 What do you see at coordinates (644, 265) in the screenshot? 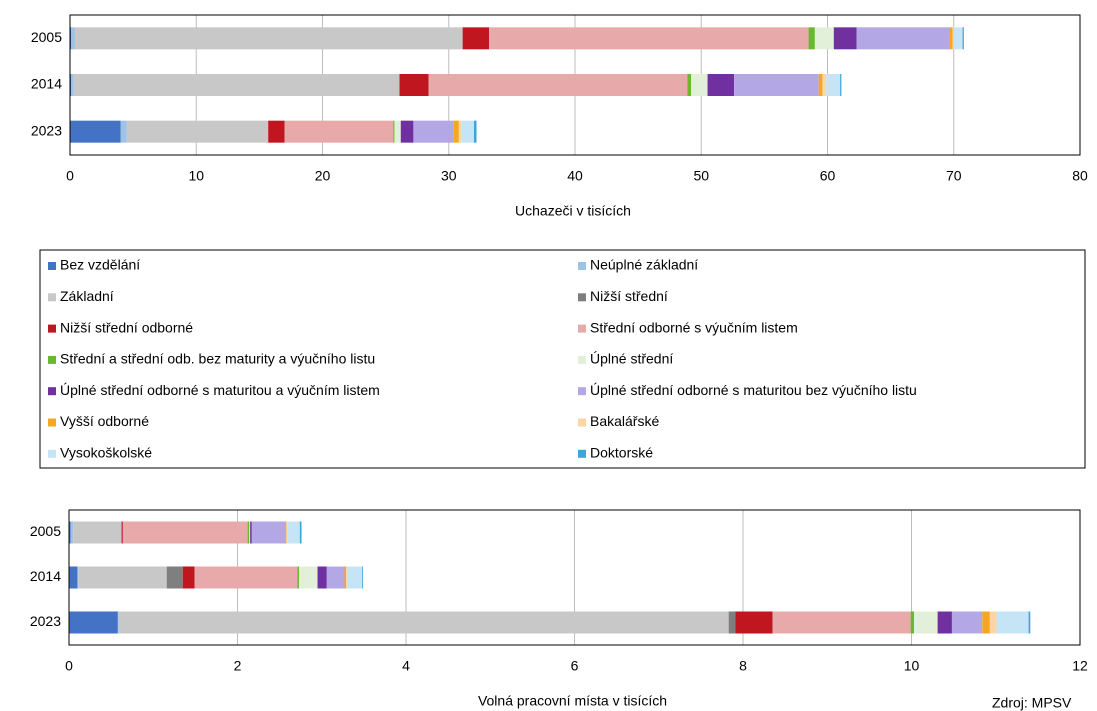
I see `legend-label: Neúplné základní` at bounding box center [644, 265].